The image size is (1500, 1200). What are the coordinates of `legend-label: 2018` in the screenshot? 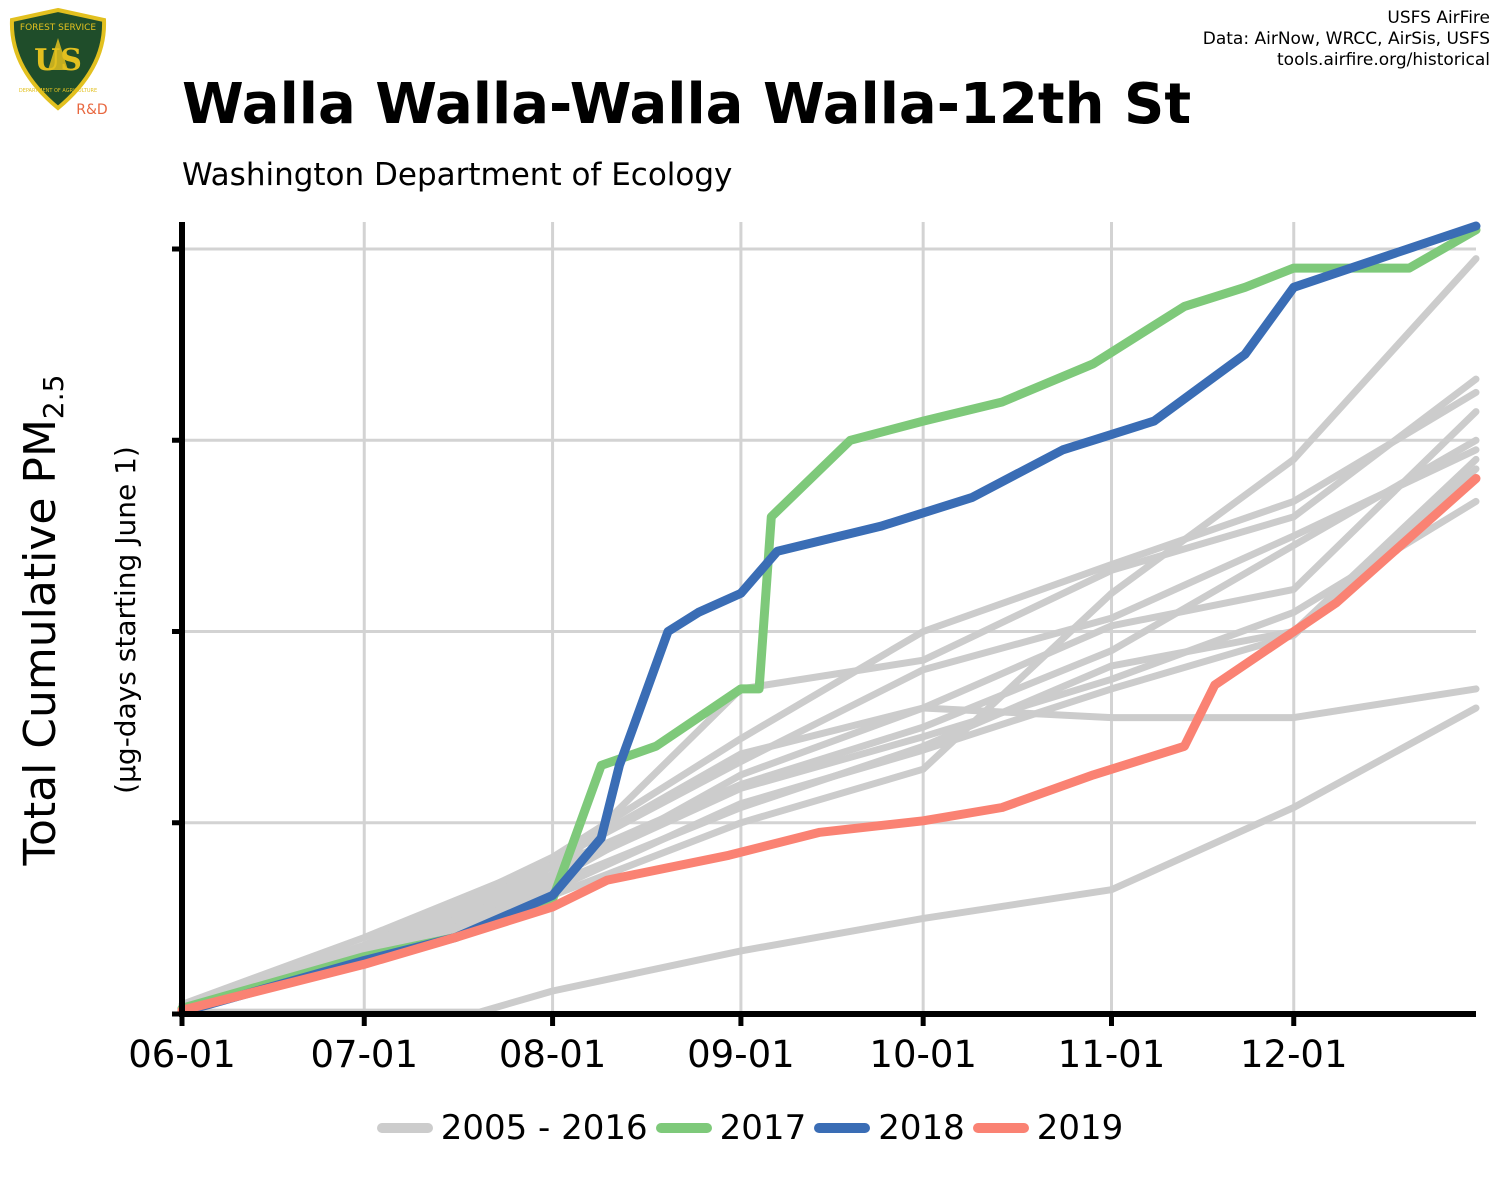 It's located at (921, 1128).